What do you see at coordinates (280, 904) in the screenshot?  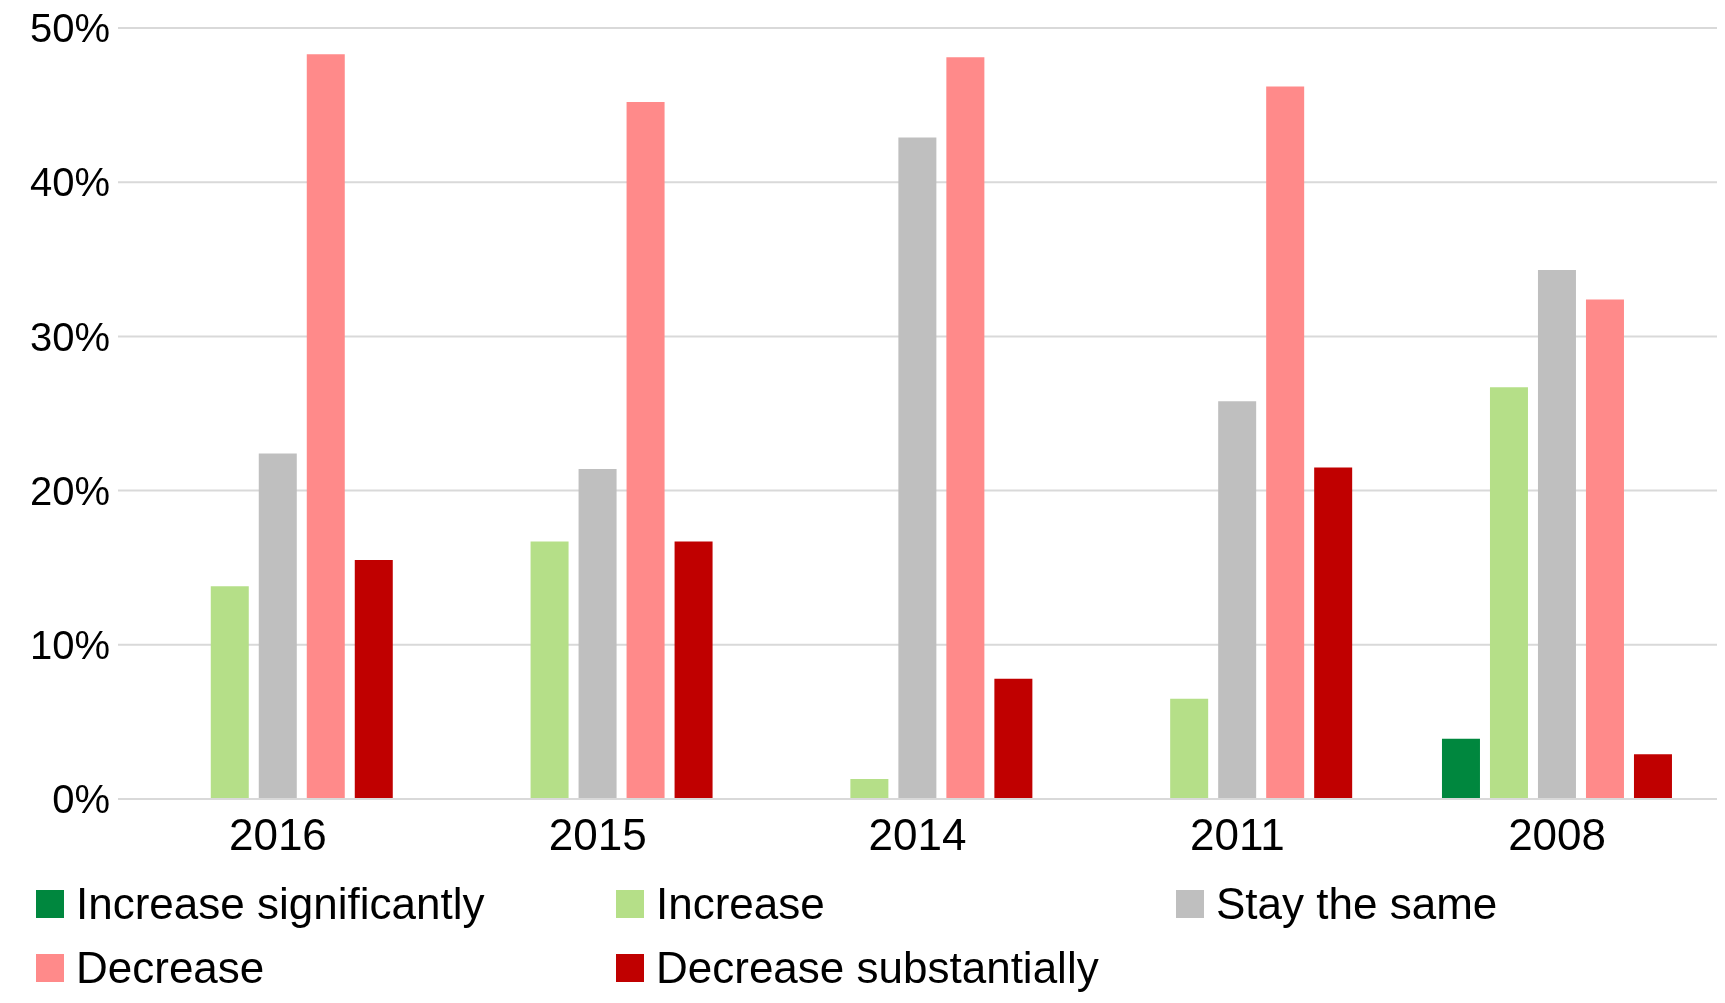 I see `legend-label: Increase significantly` at bounding box center [280, 904].